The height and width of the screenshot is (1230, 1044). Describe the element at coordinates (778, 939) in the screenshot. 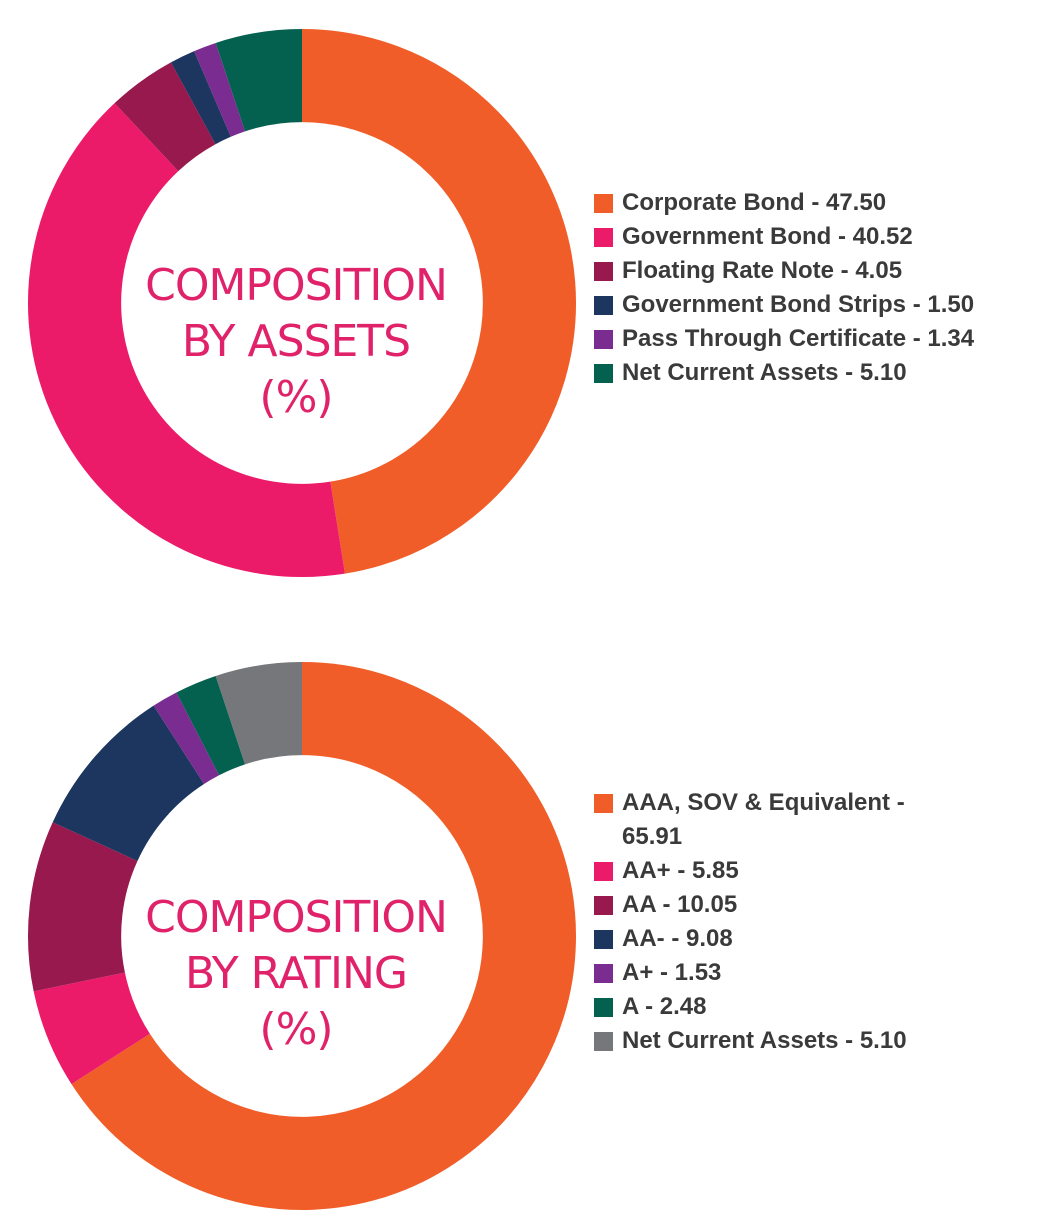

I see `legend-item-aa-minus: AA- - 9.08` at that location.